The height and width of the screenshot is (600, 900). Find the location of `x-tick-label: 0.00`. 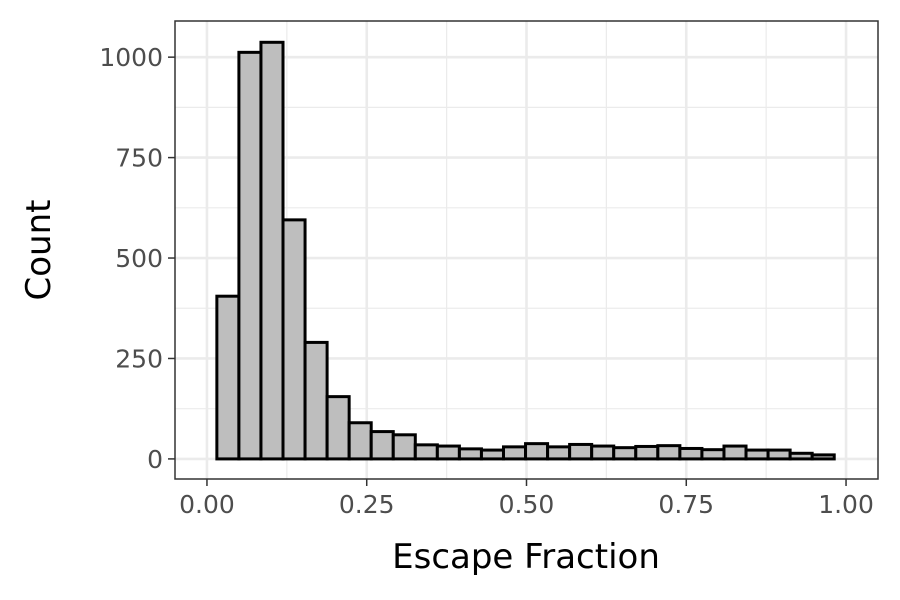

x-tick-label: 0.00 is located at coordinates (207, 504).